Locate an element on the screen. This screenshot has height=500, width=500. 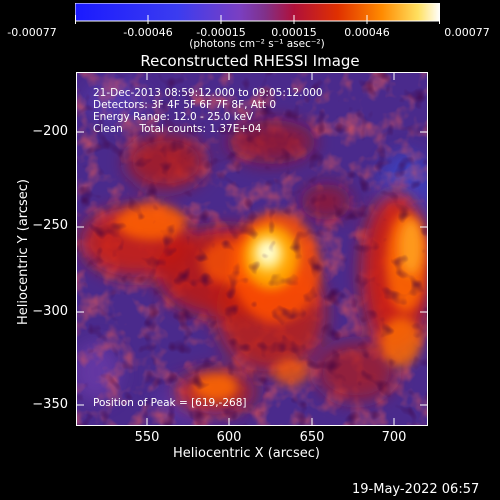
colorbar-tick-label: 0.00046 is located at coordinates (367, 32).